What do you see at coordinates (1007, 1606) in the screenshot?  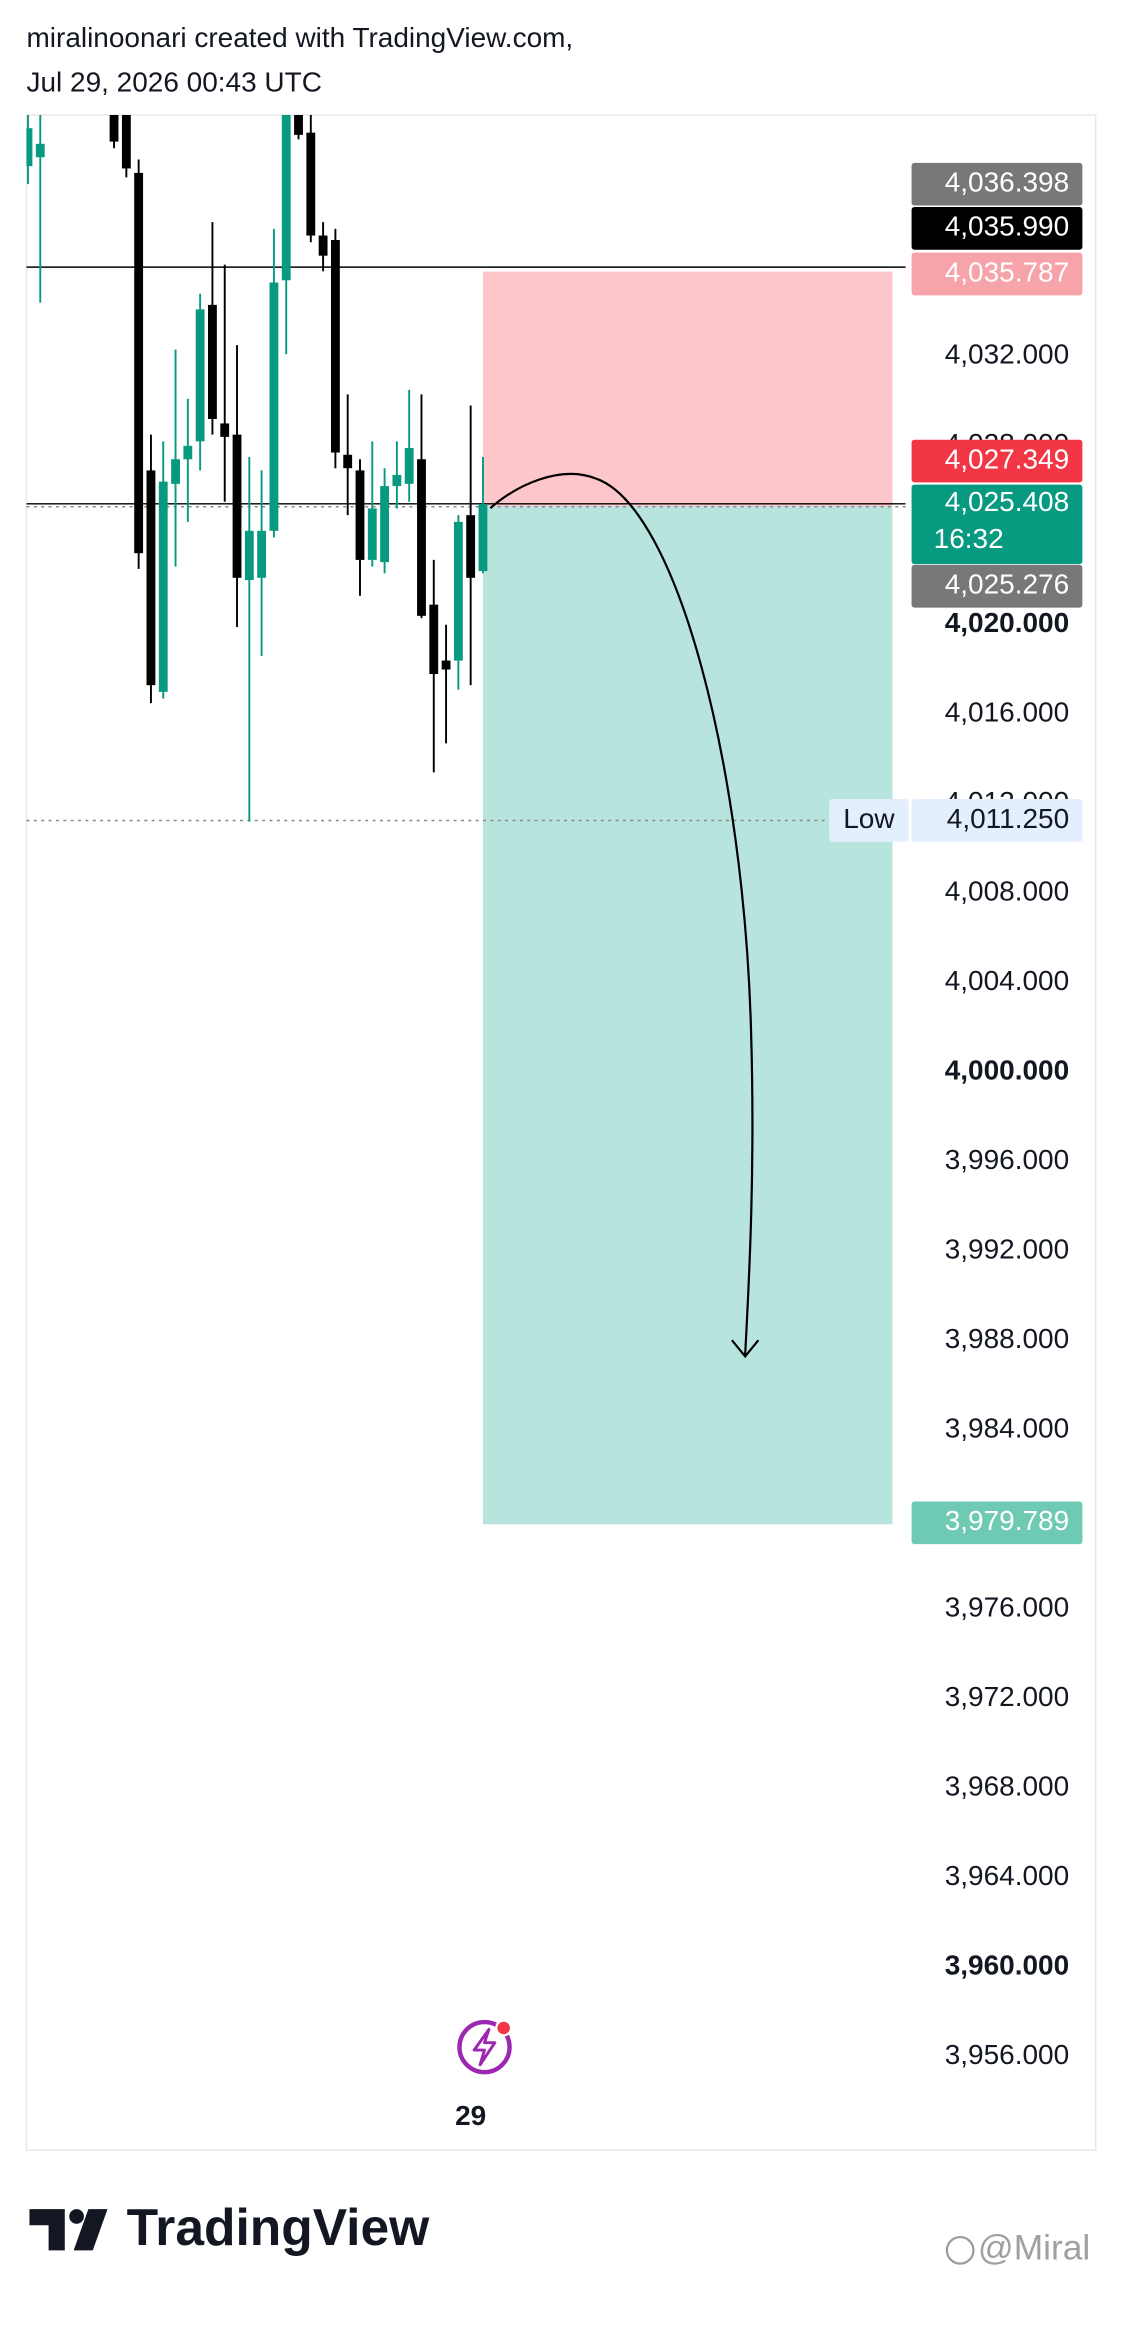 I see `y-tick-label: 3,976.000` at bounding box center [1007, 1606].